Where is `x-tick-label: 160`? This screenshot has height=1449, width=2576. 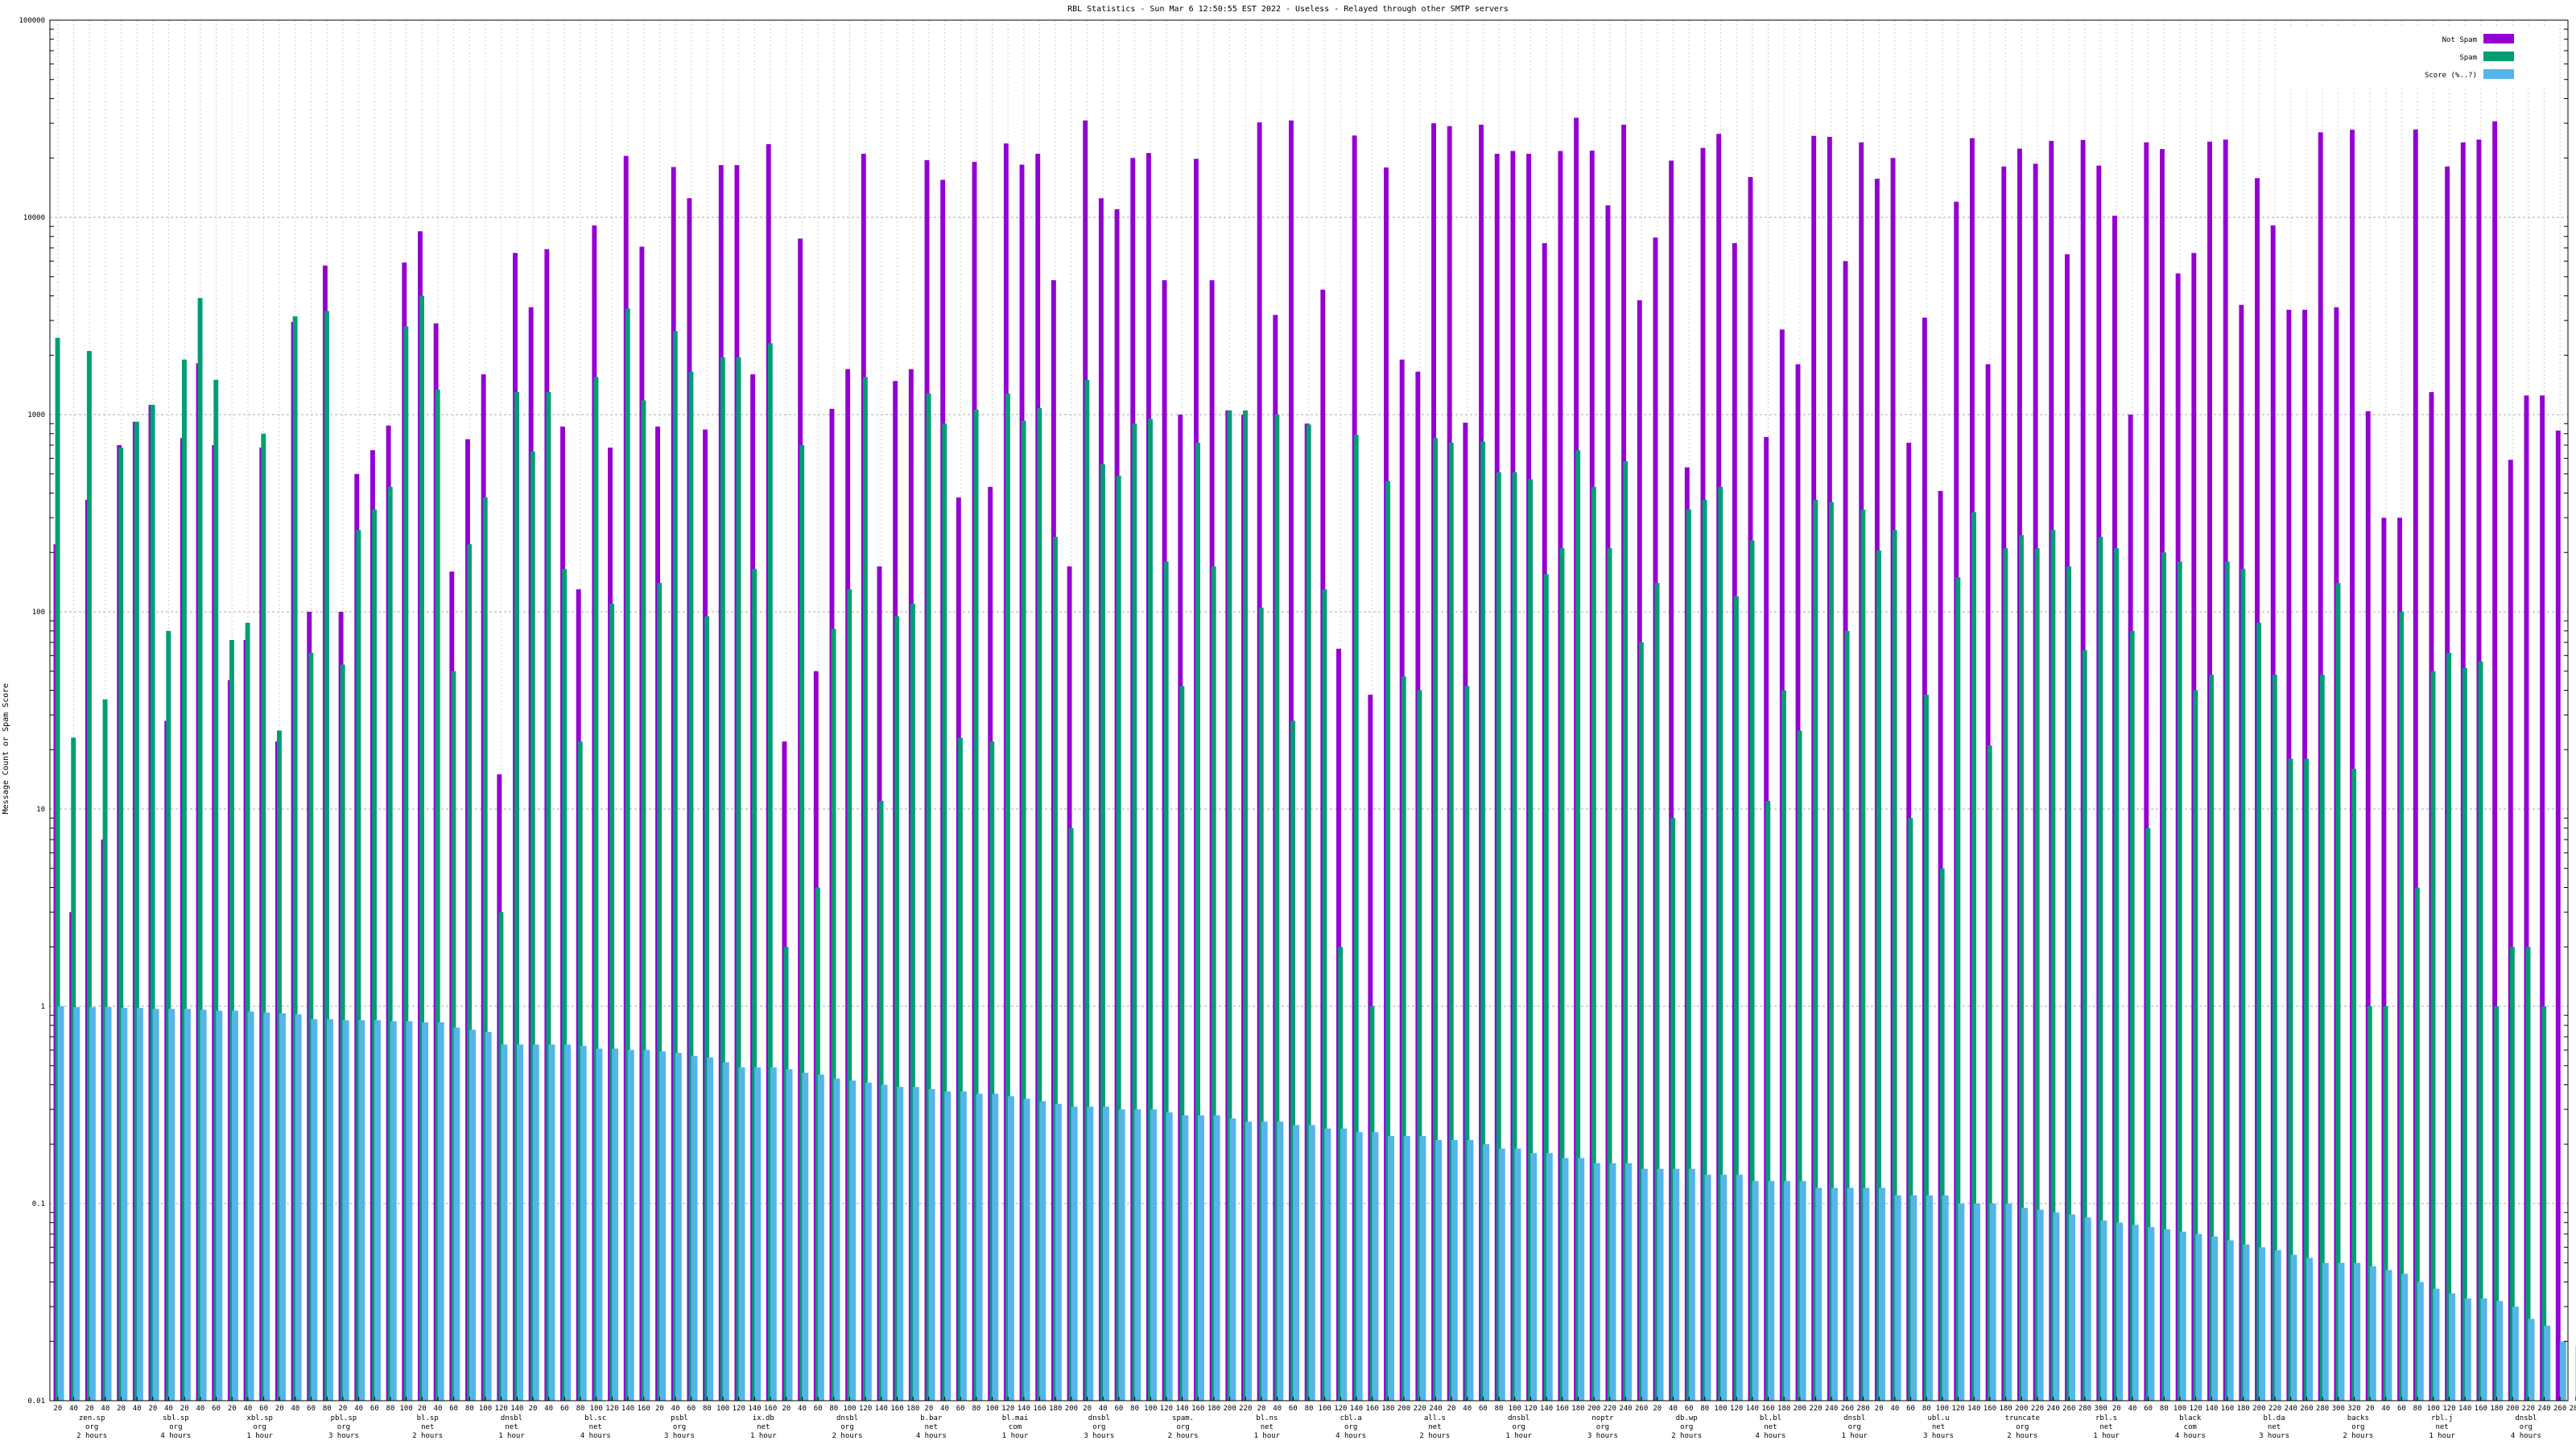 x-tick-label: 160 is located at coordinates (644, 1409).